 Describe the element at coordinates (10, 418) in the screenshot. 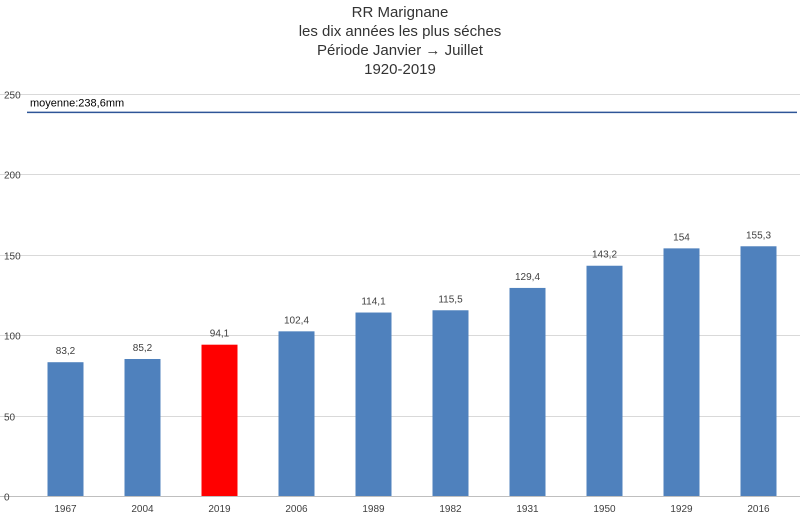

I see `y-tick-label: 50` at that location.